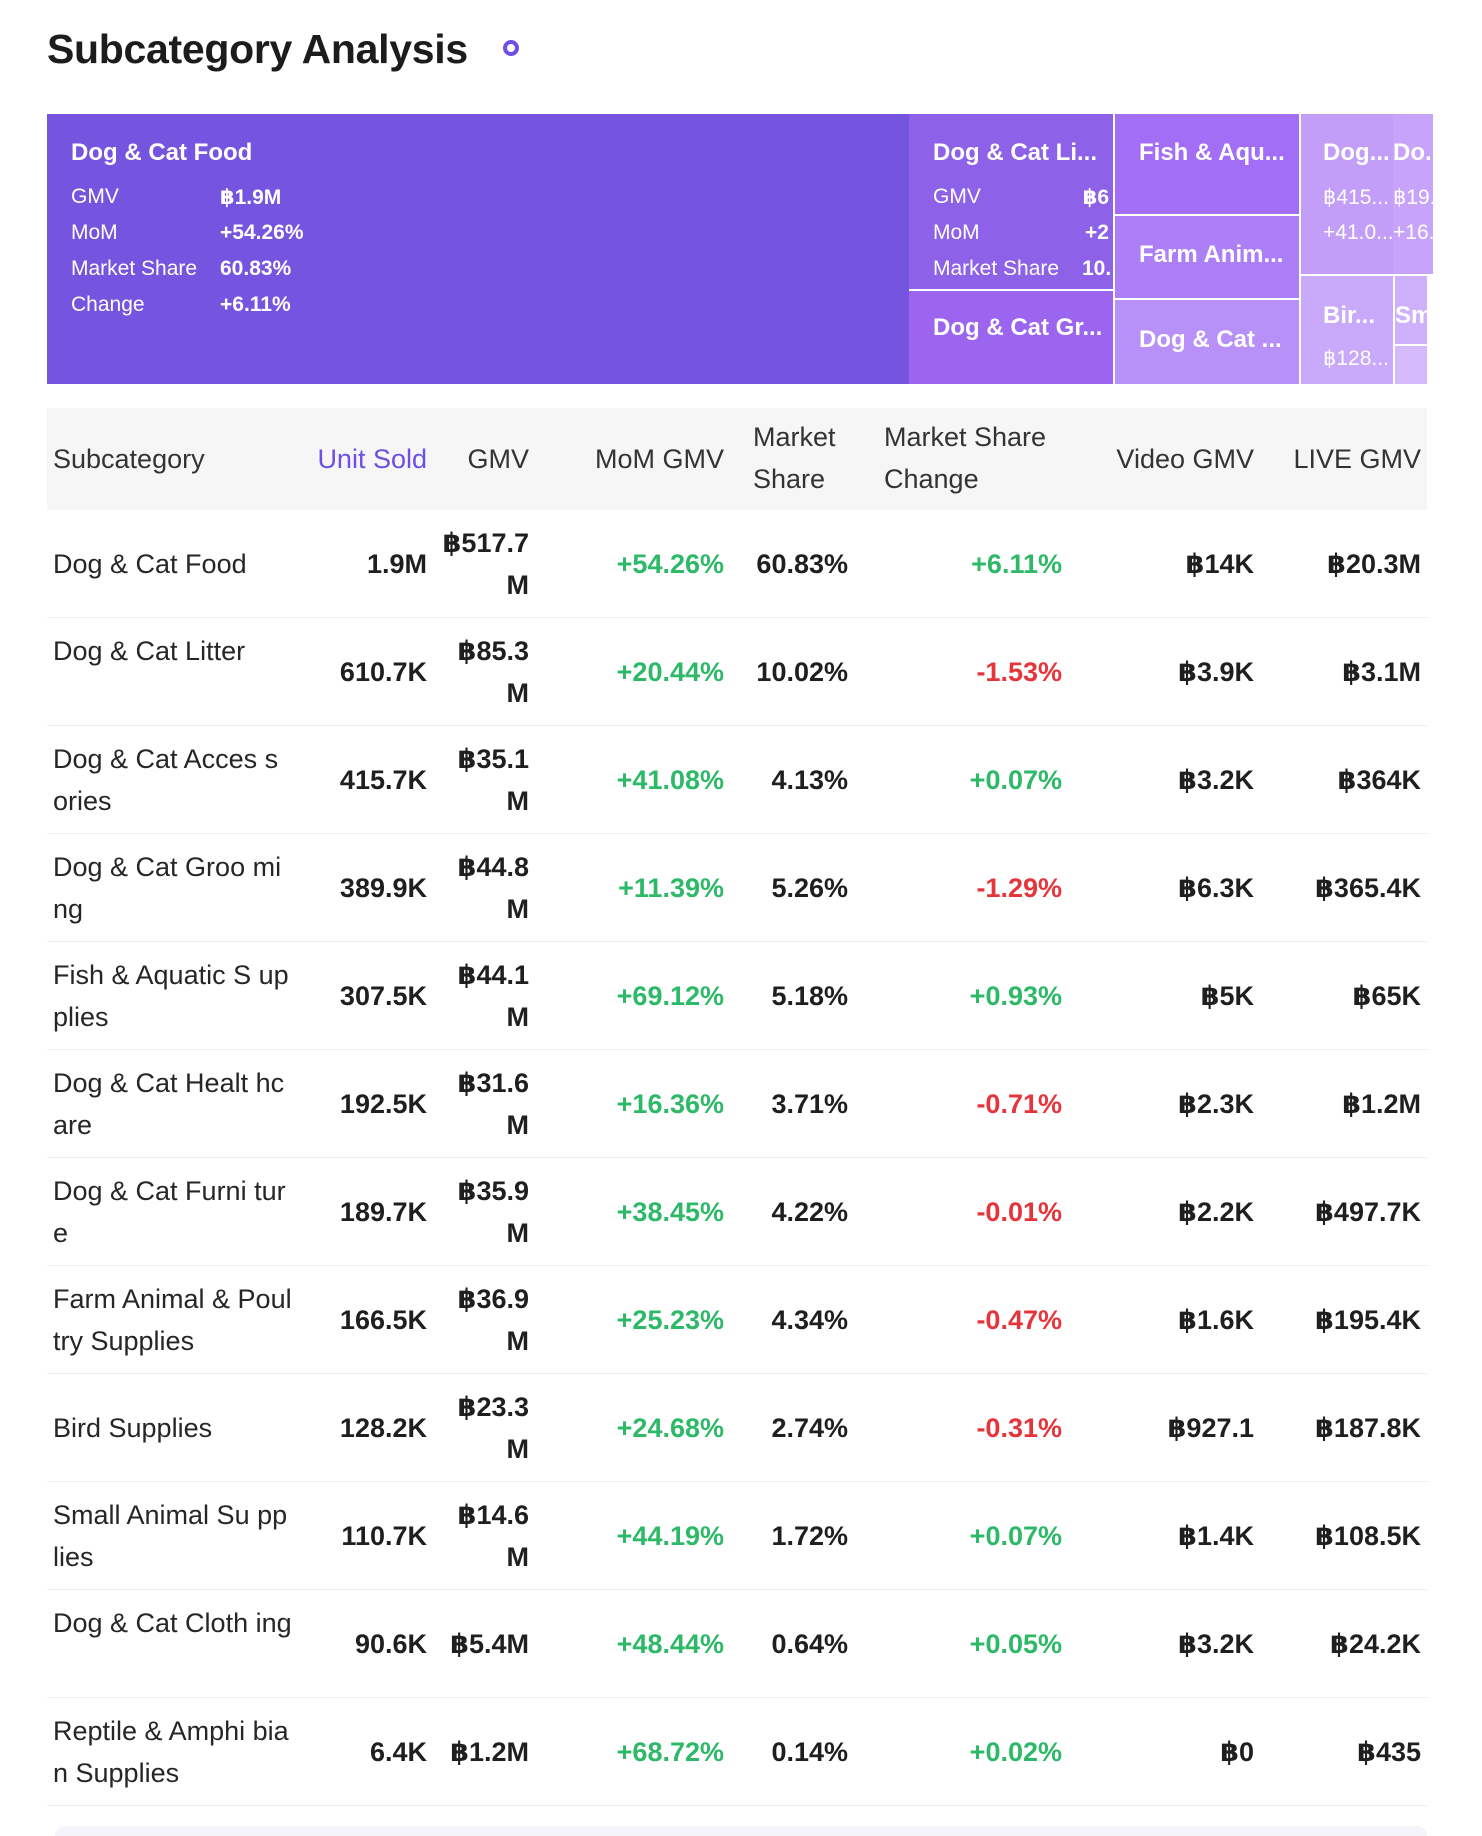 This screenshot has width=1482, height=1836. What do you see at coordinates (1216, 1212) in the screenshot?
I see `video-gmv-cell: ฿2.2K` at bounding box center [1216, 1212].